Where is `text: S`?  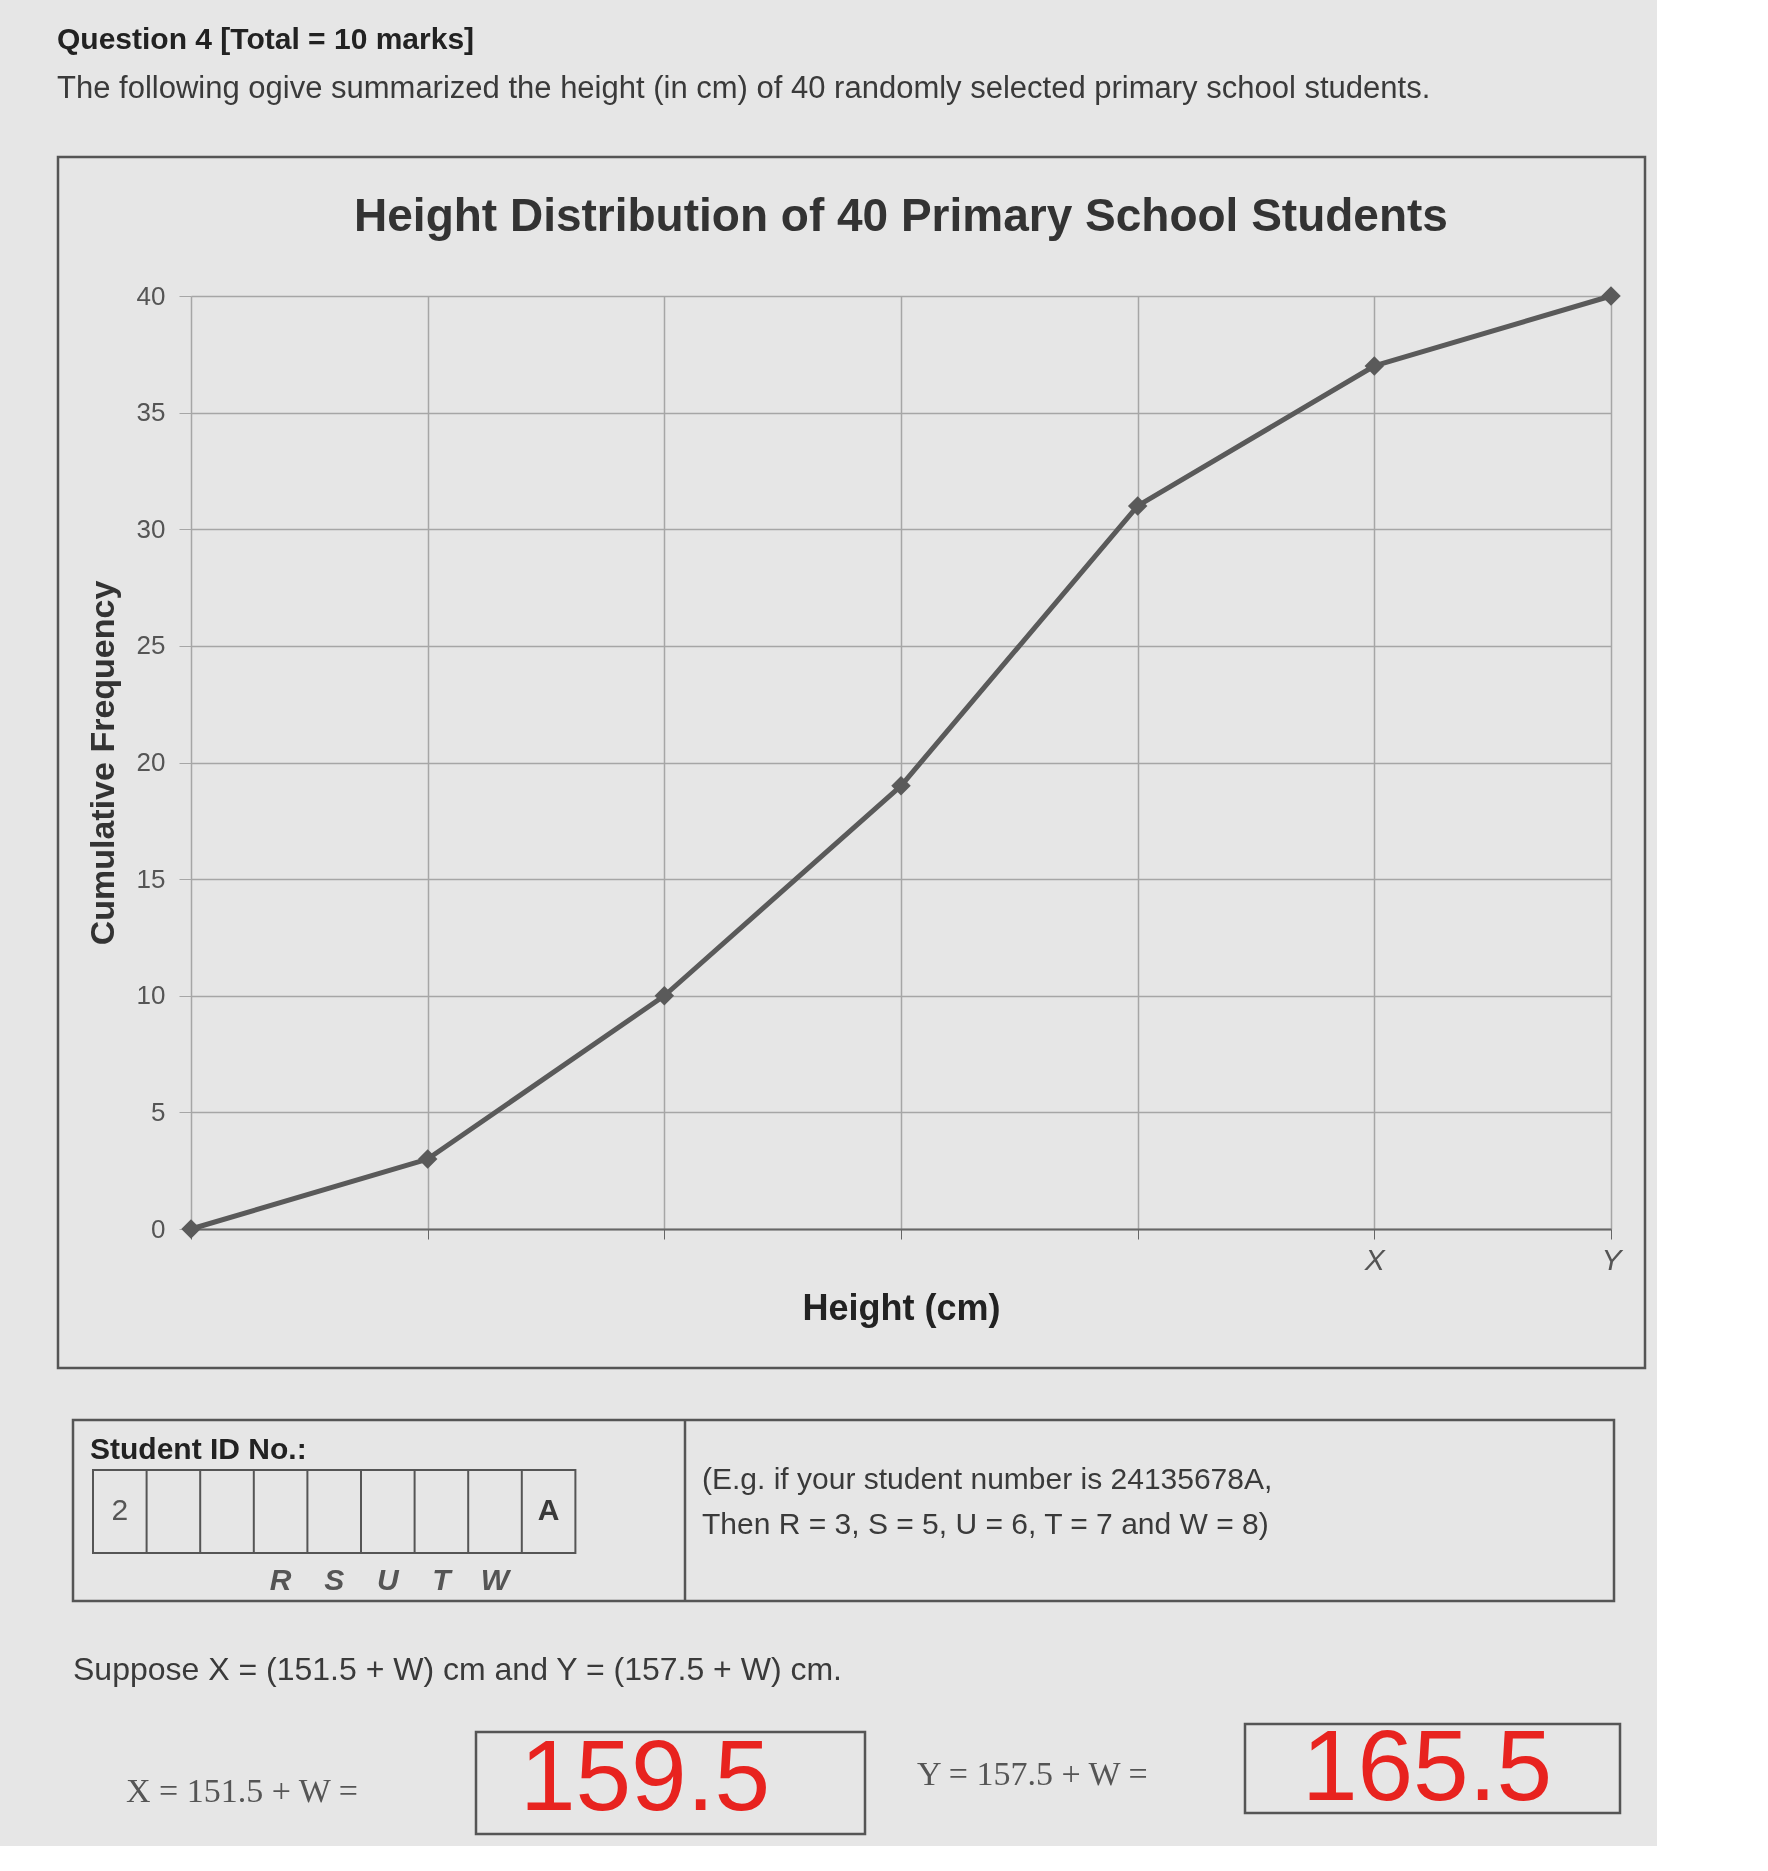
text: S is located at coordinates (334, 1579).